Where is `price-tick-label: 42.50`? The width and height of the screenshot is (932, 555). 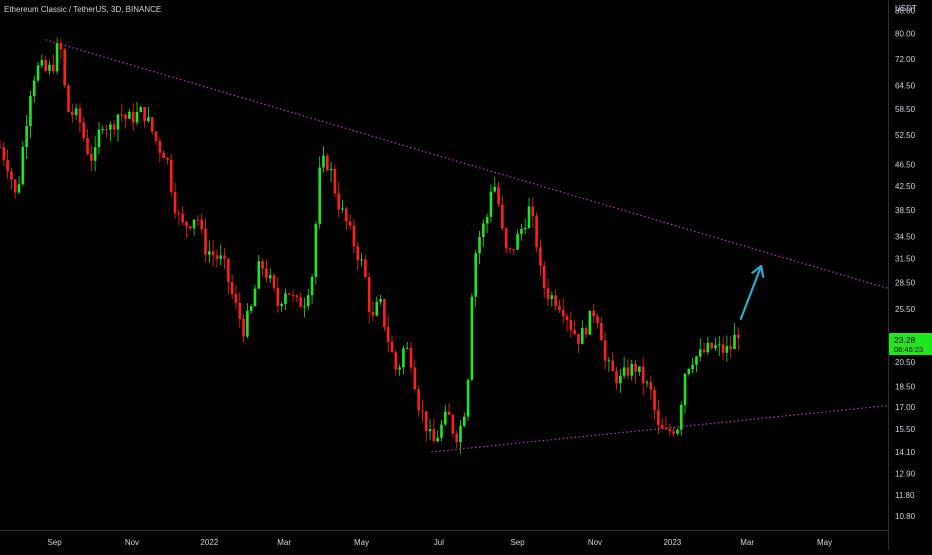
price-tick-label: 42.50 is located at coordinates (905, 186).